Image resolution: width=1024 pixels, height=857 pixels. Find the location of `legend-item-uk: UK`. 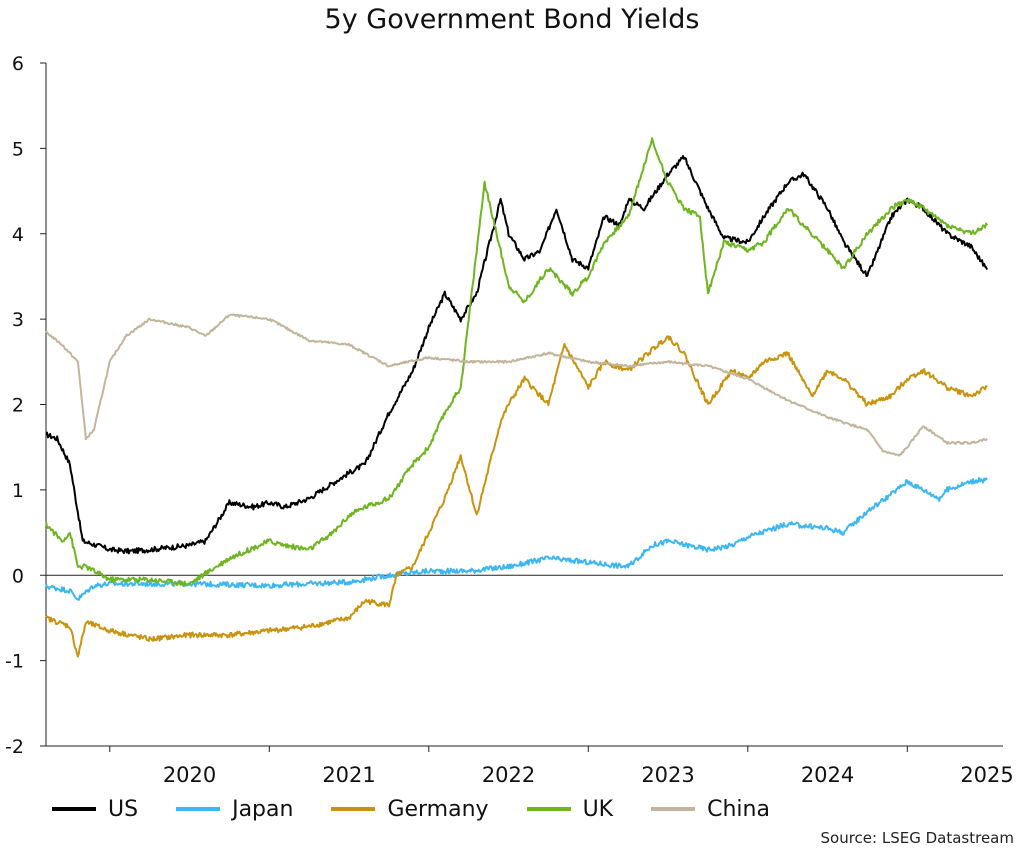

legend-item-uk: UK is located at coordinates (570, 809).